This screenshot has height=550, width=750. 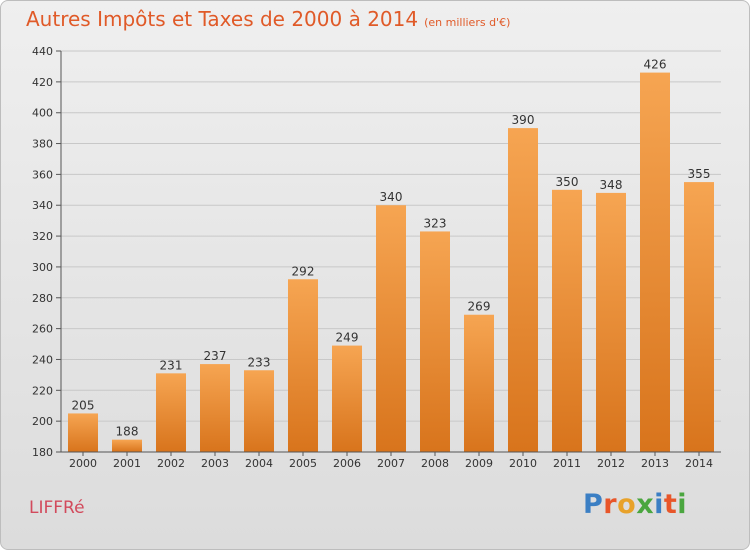 What do you see at coordinates (435, 463) in the screenshot?
I see `x-tick-label-2008: 2008` at bounding box center [435, 463].